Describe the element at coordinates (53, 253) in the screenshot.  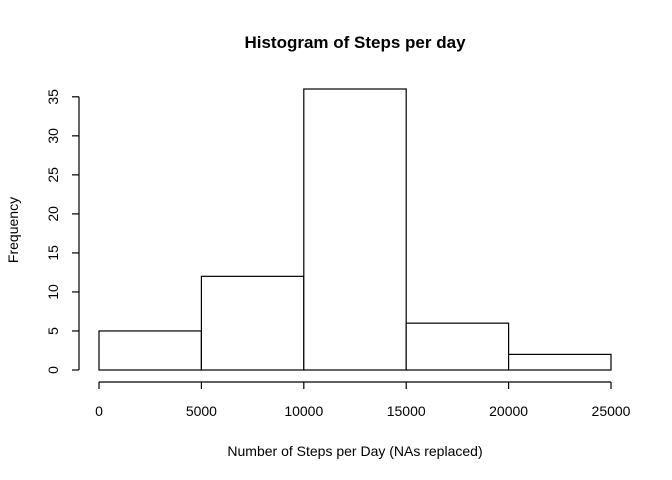
I see `y-tick-label: 15` at that location.